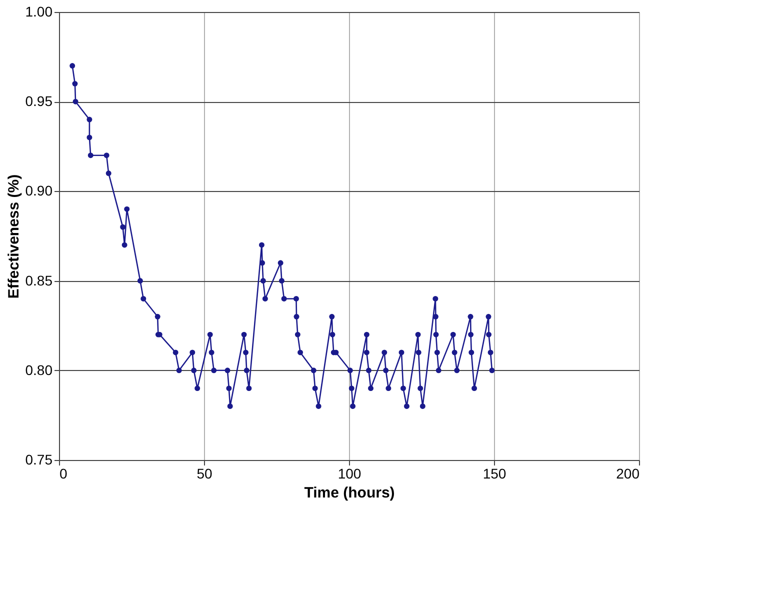 The image size is (763, 590). Describe the element at coordinates (39, 280) in the screenshot. I see `y-tick-label: 0.85` at that location.